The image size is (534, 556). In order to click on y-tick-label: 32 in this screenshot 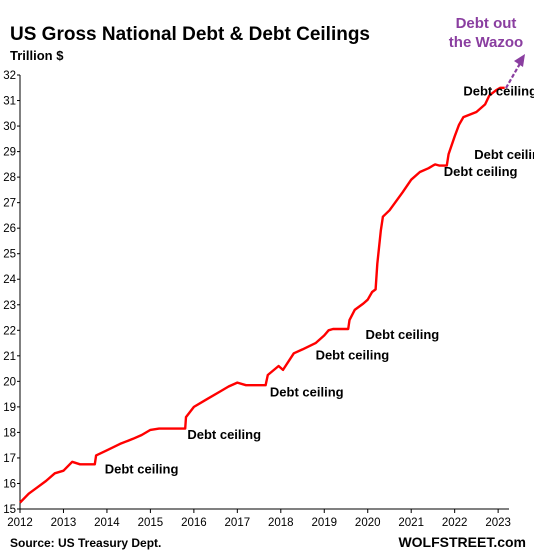, I will do `click(9, 76)`.